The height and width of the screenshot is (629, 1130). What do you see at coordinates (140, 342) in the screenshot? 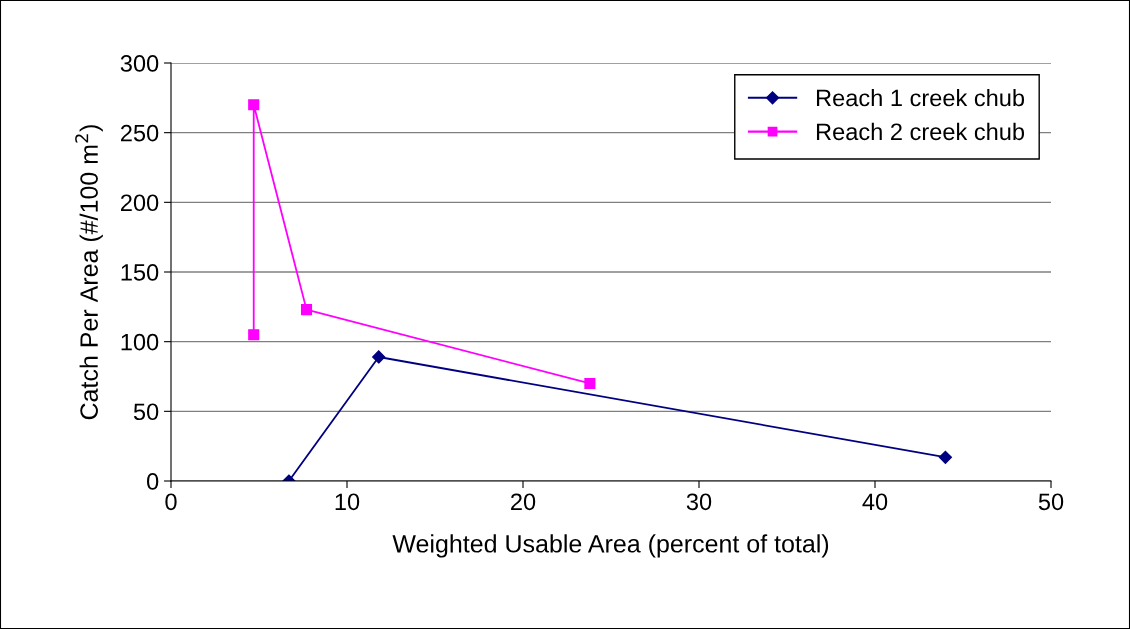
I see `y-tick-label: 100` at bounding box center [140, 342].